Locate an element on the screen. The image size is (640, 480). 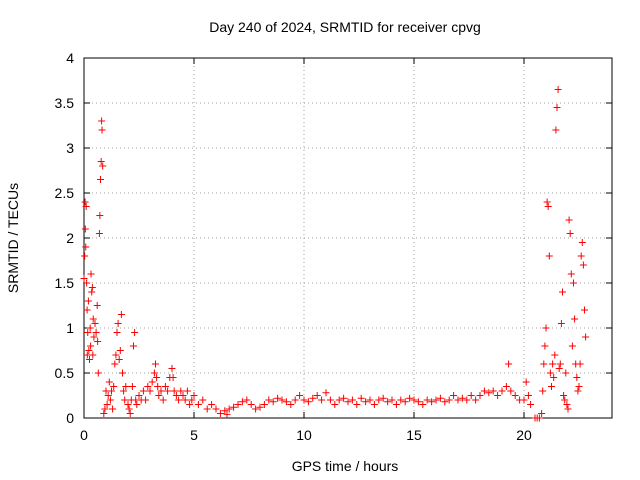
y-tick-label: 3.5 is located at coordinates (65, 103).